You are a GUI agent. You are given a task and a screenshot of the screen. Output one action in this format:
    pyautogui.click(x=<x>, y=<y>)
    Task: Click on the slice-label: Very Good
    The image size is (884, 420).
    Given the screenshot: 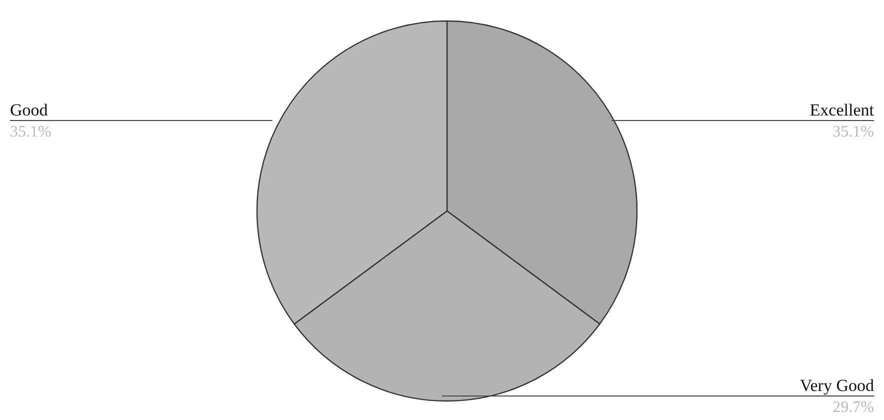 What is the action you would take?
    pyautogui.click(x=837, y=385)
    